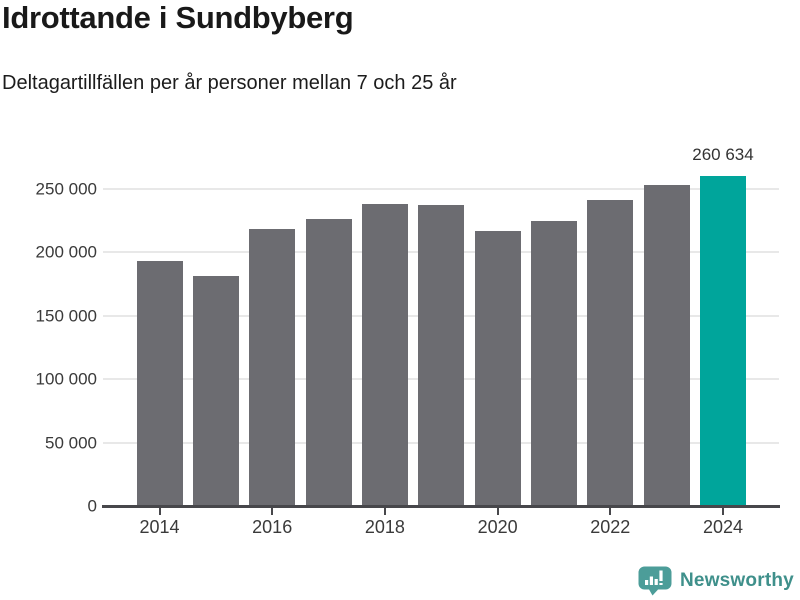  Describe the element at coordinates (92, 506) in the screenshot. I see `y-axis-tick-label: 0` at that location.